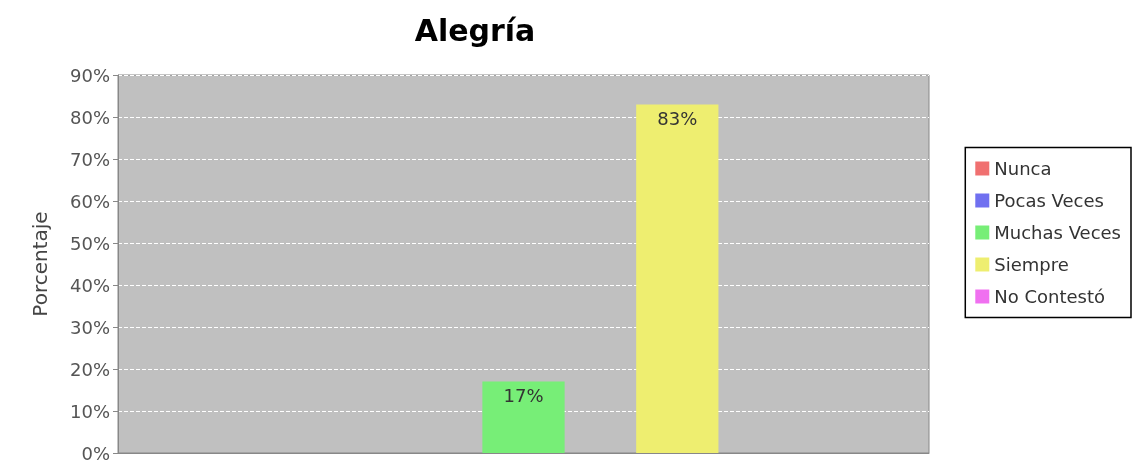 The height and width of the screenshot is (465, 1139). What do you see at coordinates (1050, 296) in the screenshot?
I see `legend-label: No Contestó` at bounding box center [1050, 296].